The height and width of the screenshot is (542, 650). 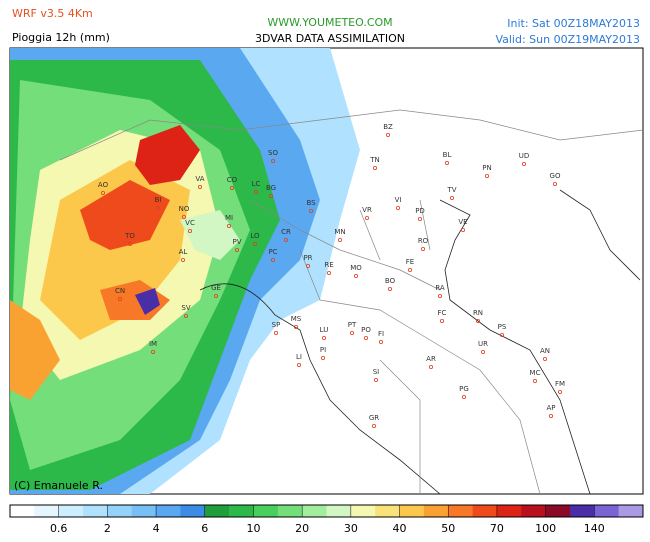 What do you see at coordinates (52, 13) in the screenshot?
I see `model-label: WRF v3.5 4Km` at bounding box center [52, 13].